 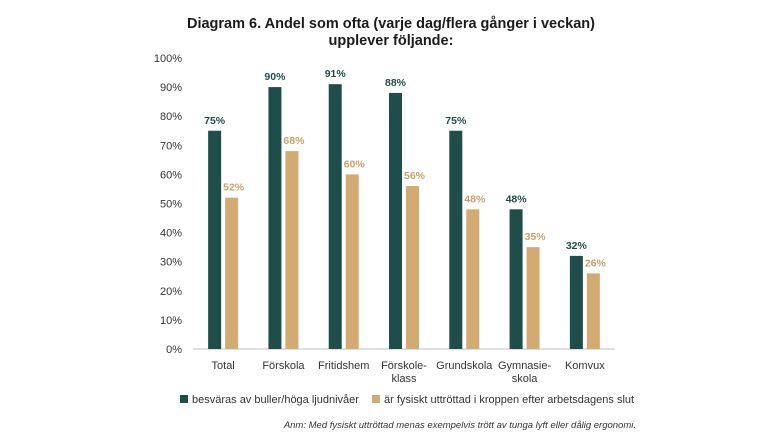 What do you see at coordinates (174, 350) in the screenshot?
I see `y-tick-label: 0%` at bounding box center [174, 350].